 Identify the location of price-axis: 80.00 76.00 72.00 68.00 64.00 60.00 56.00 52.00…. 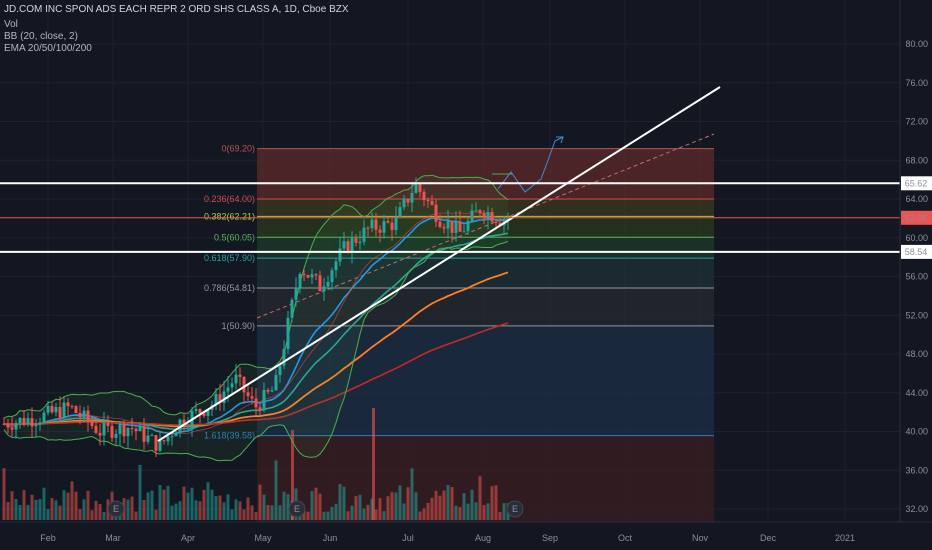
(915, 275).